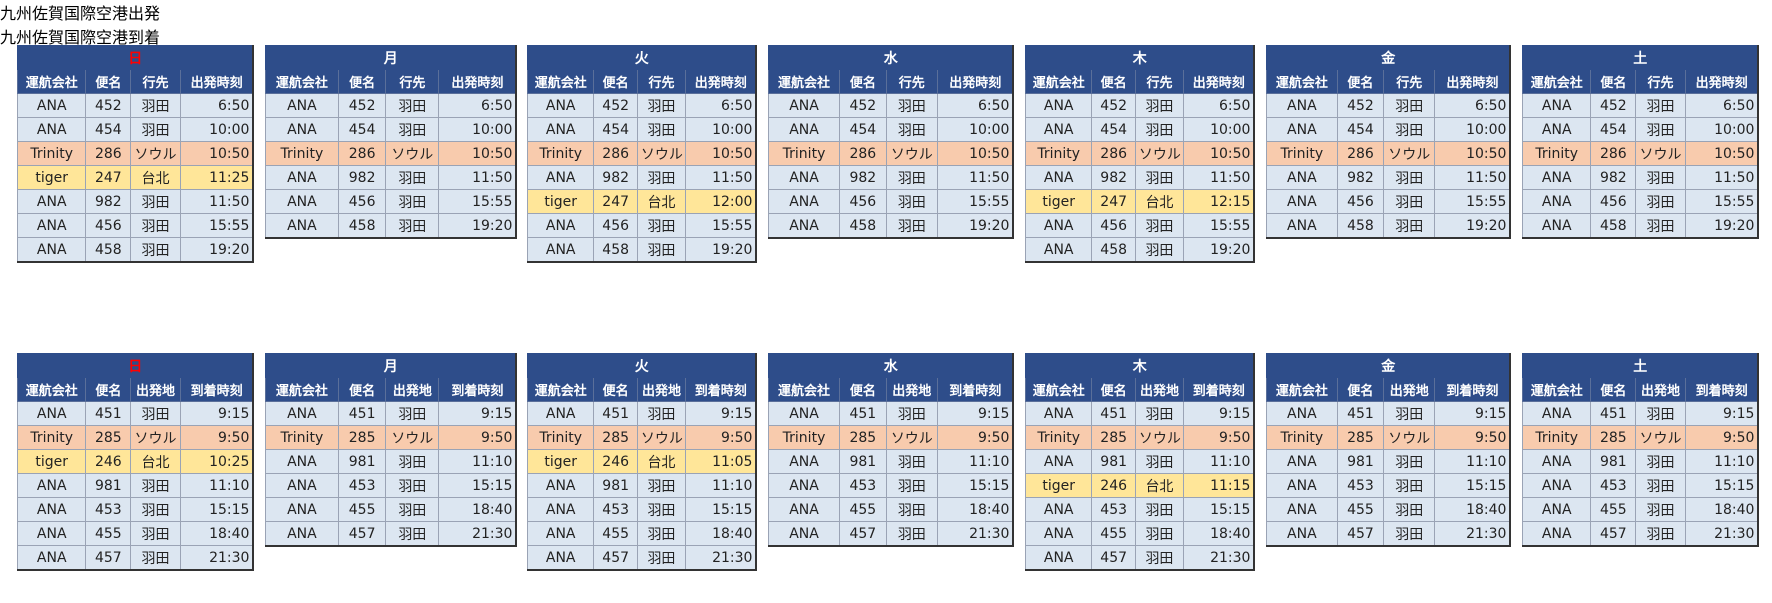  Describe the element at coordinates (1721, 177) in the screenshot. I see `cell: 11:50` at that location.